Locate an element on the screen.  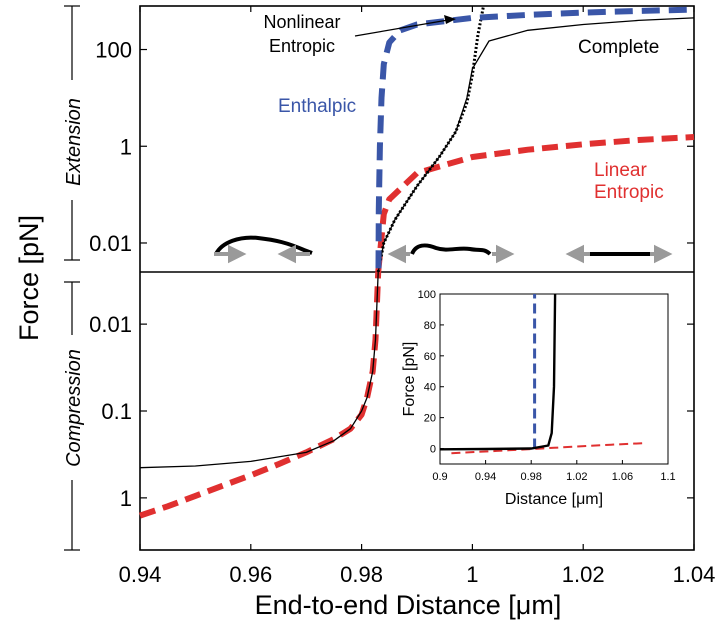
nonlinear-pointer-head is located at coordinates (450, 19).